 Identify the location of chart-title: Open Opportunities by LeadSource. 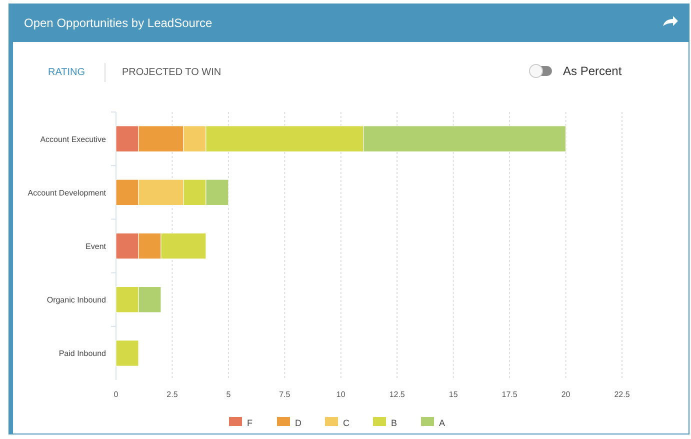
(118, 23).